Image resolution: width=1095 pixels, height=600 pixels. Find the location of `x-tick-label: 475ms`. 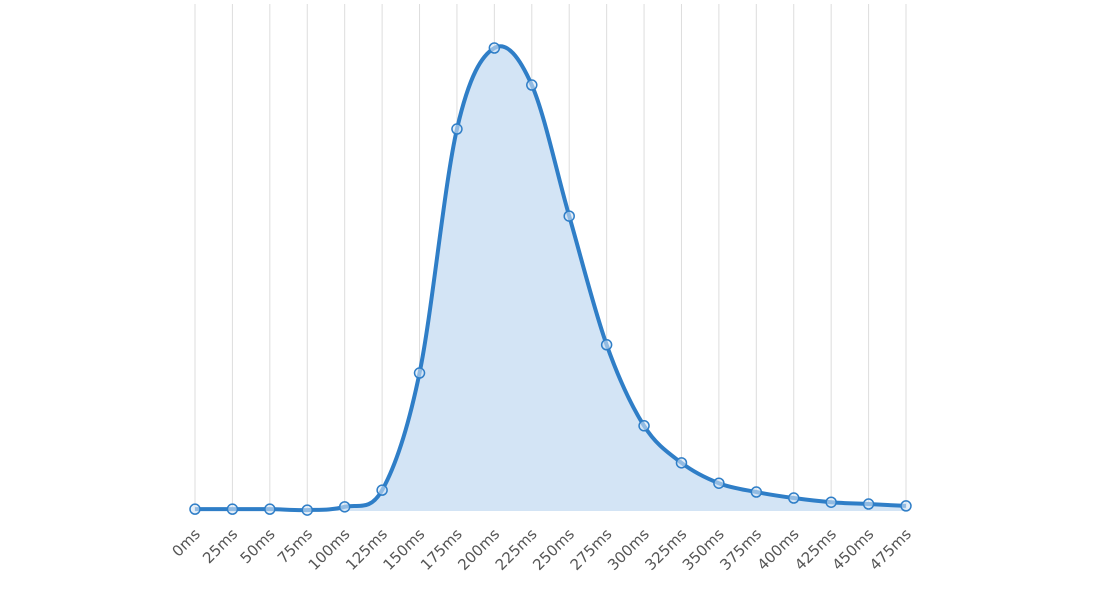

x-tick-label: 475ms is located at coordinates (890, 549).